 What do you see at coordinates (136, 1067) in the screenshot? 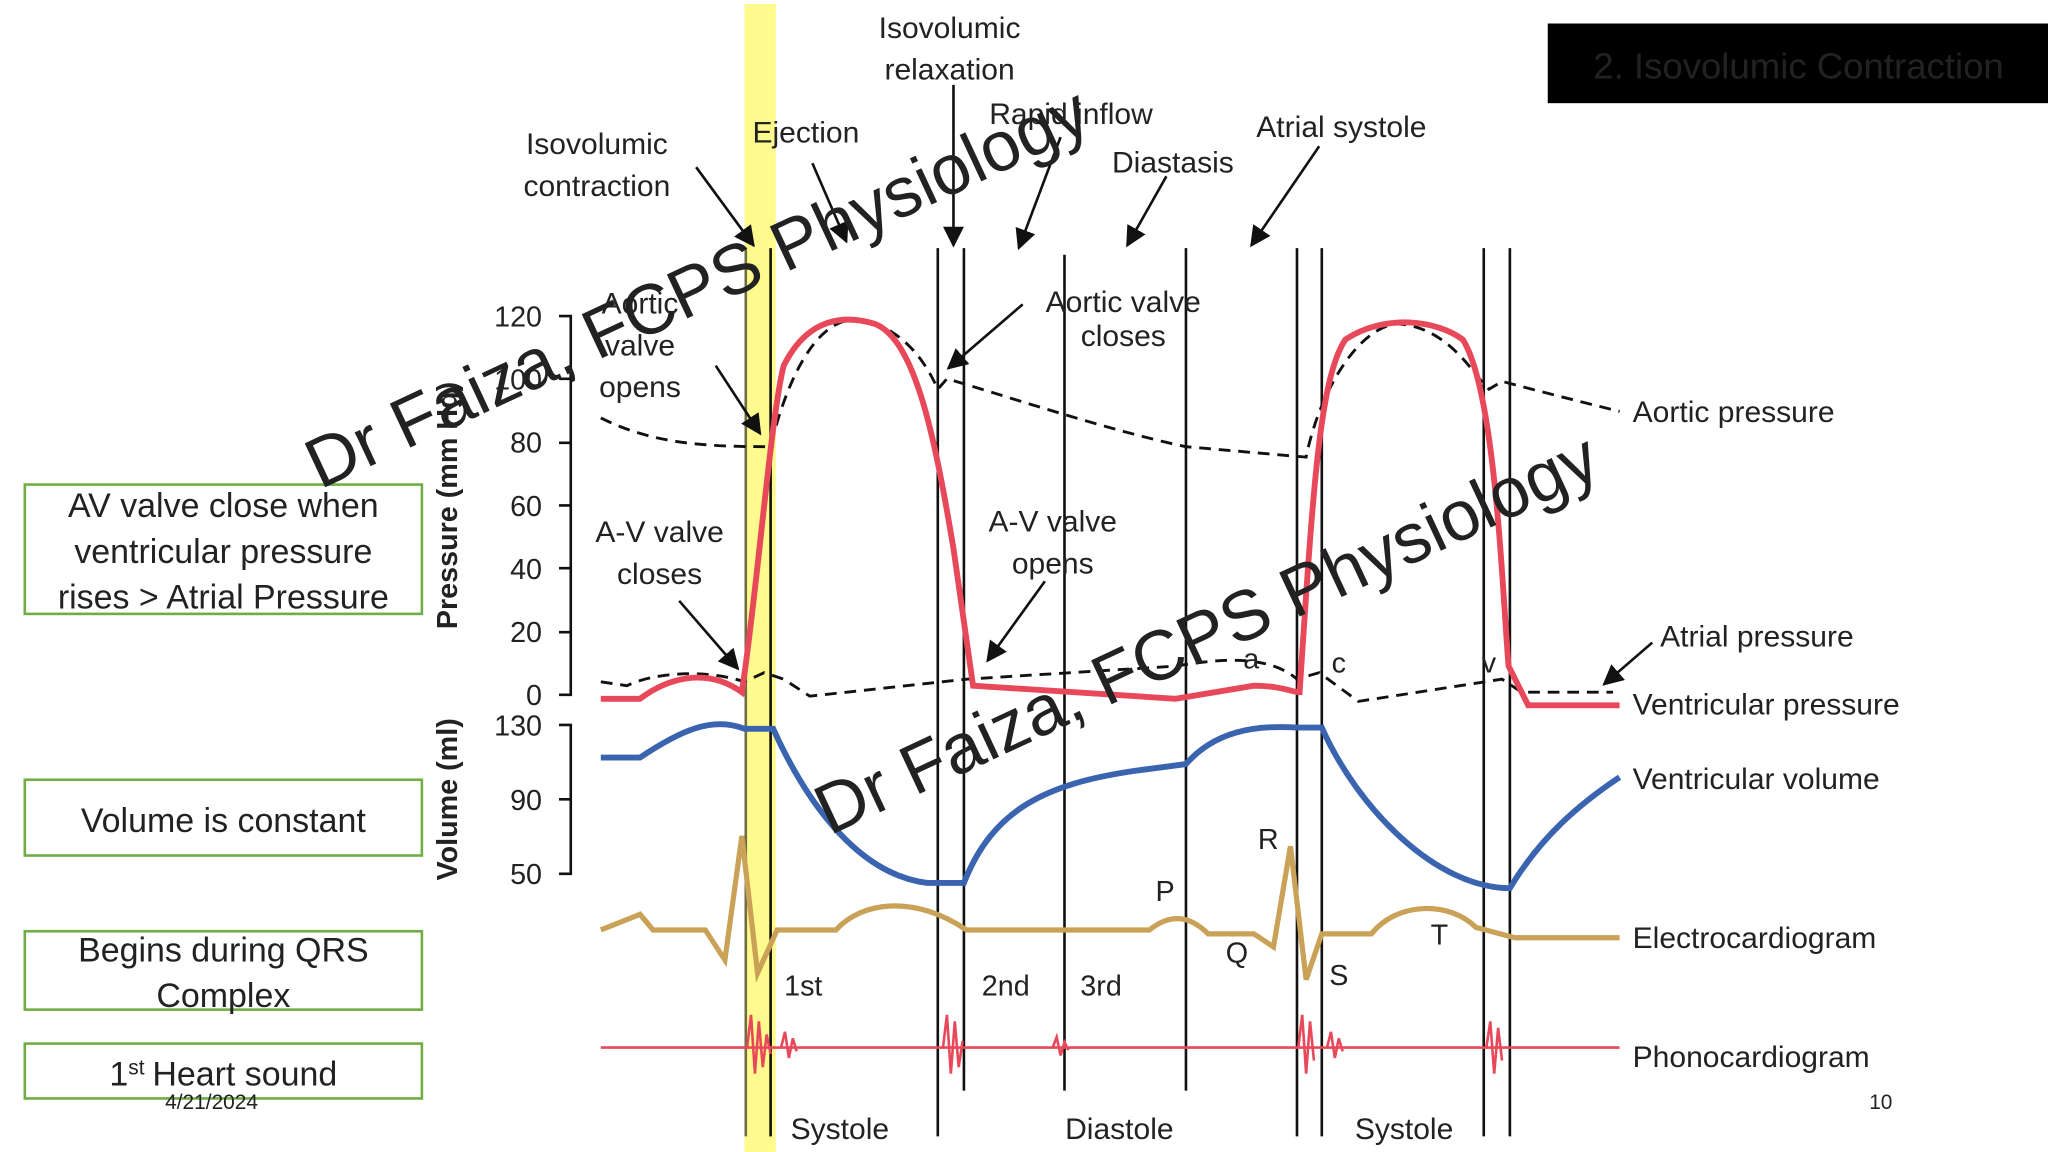
I see `note-text-part: st` at bounding box center [136, 1067].